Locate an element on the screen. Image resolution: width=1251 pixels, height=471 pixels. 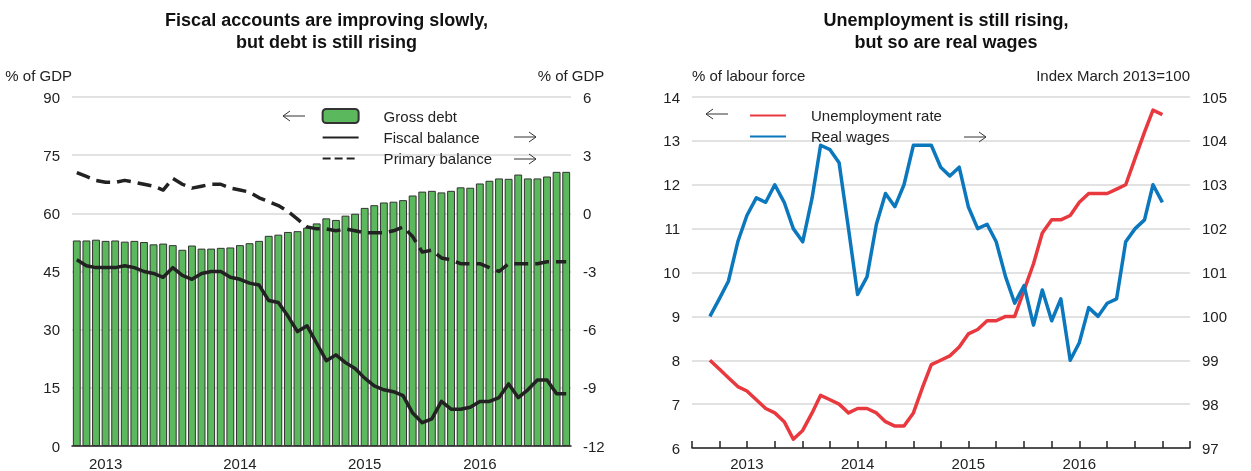
y2-tick-label: 101 is located at coordinates (1215, 272).